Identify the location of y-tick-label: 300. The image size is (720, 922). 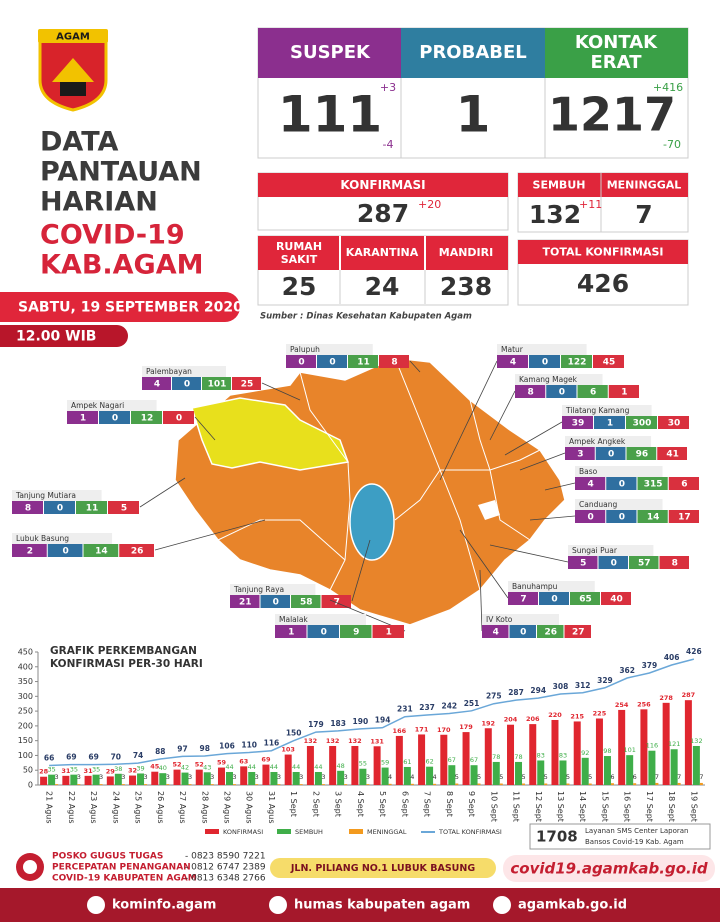
(25, 696).